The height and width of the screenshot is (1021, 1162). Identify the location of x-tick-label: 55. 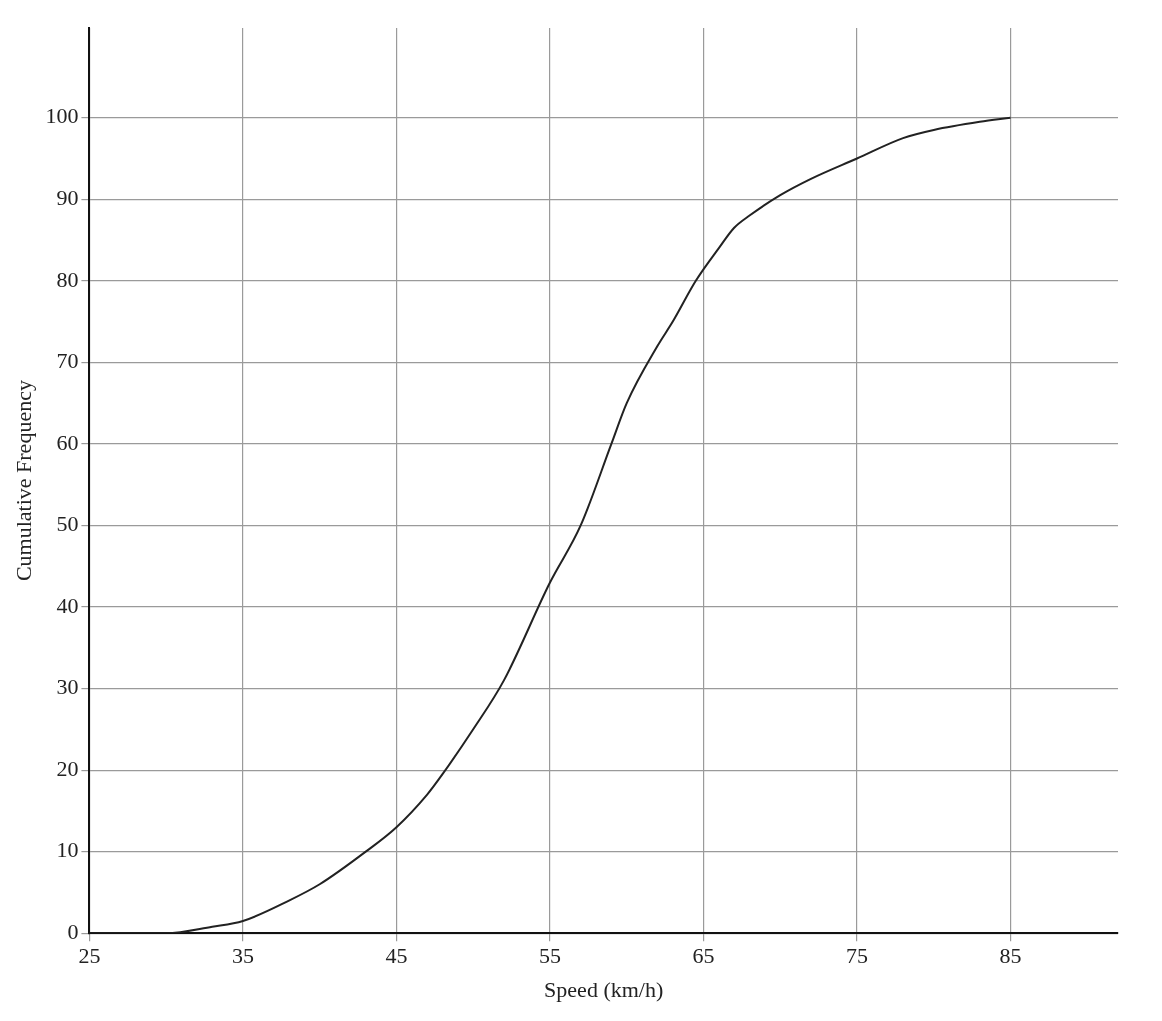
(549, 956).